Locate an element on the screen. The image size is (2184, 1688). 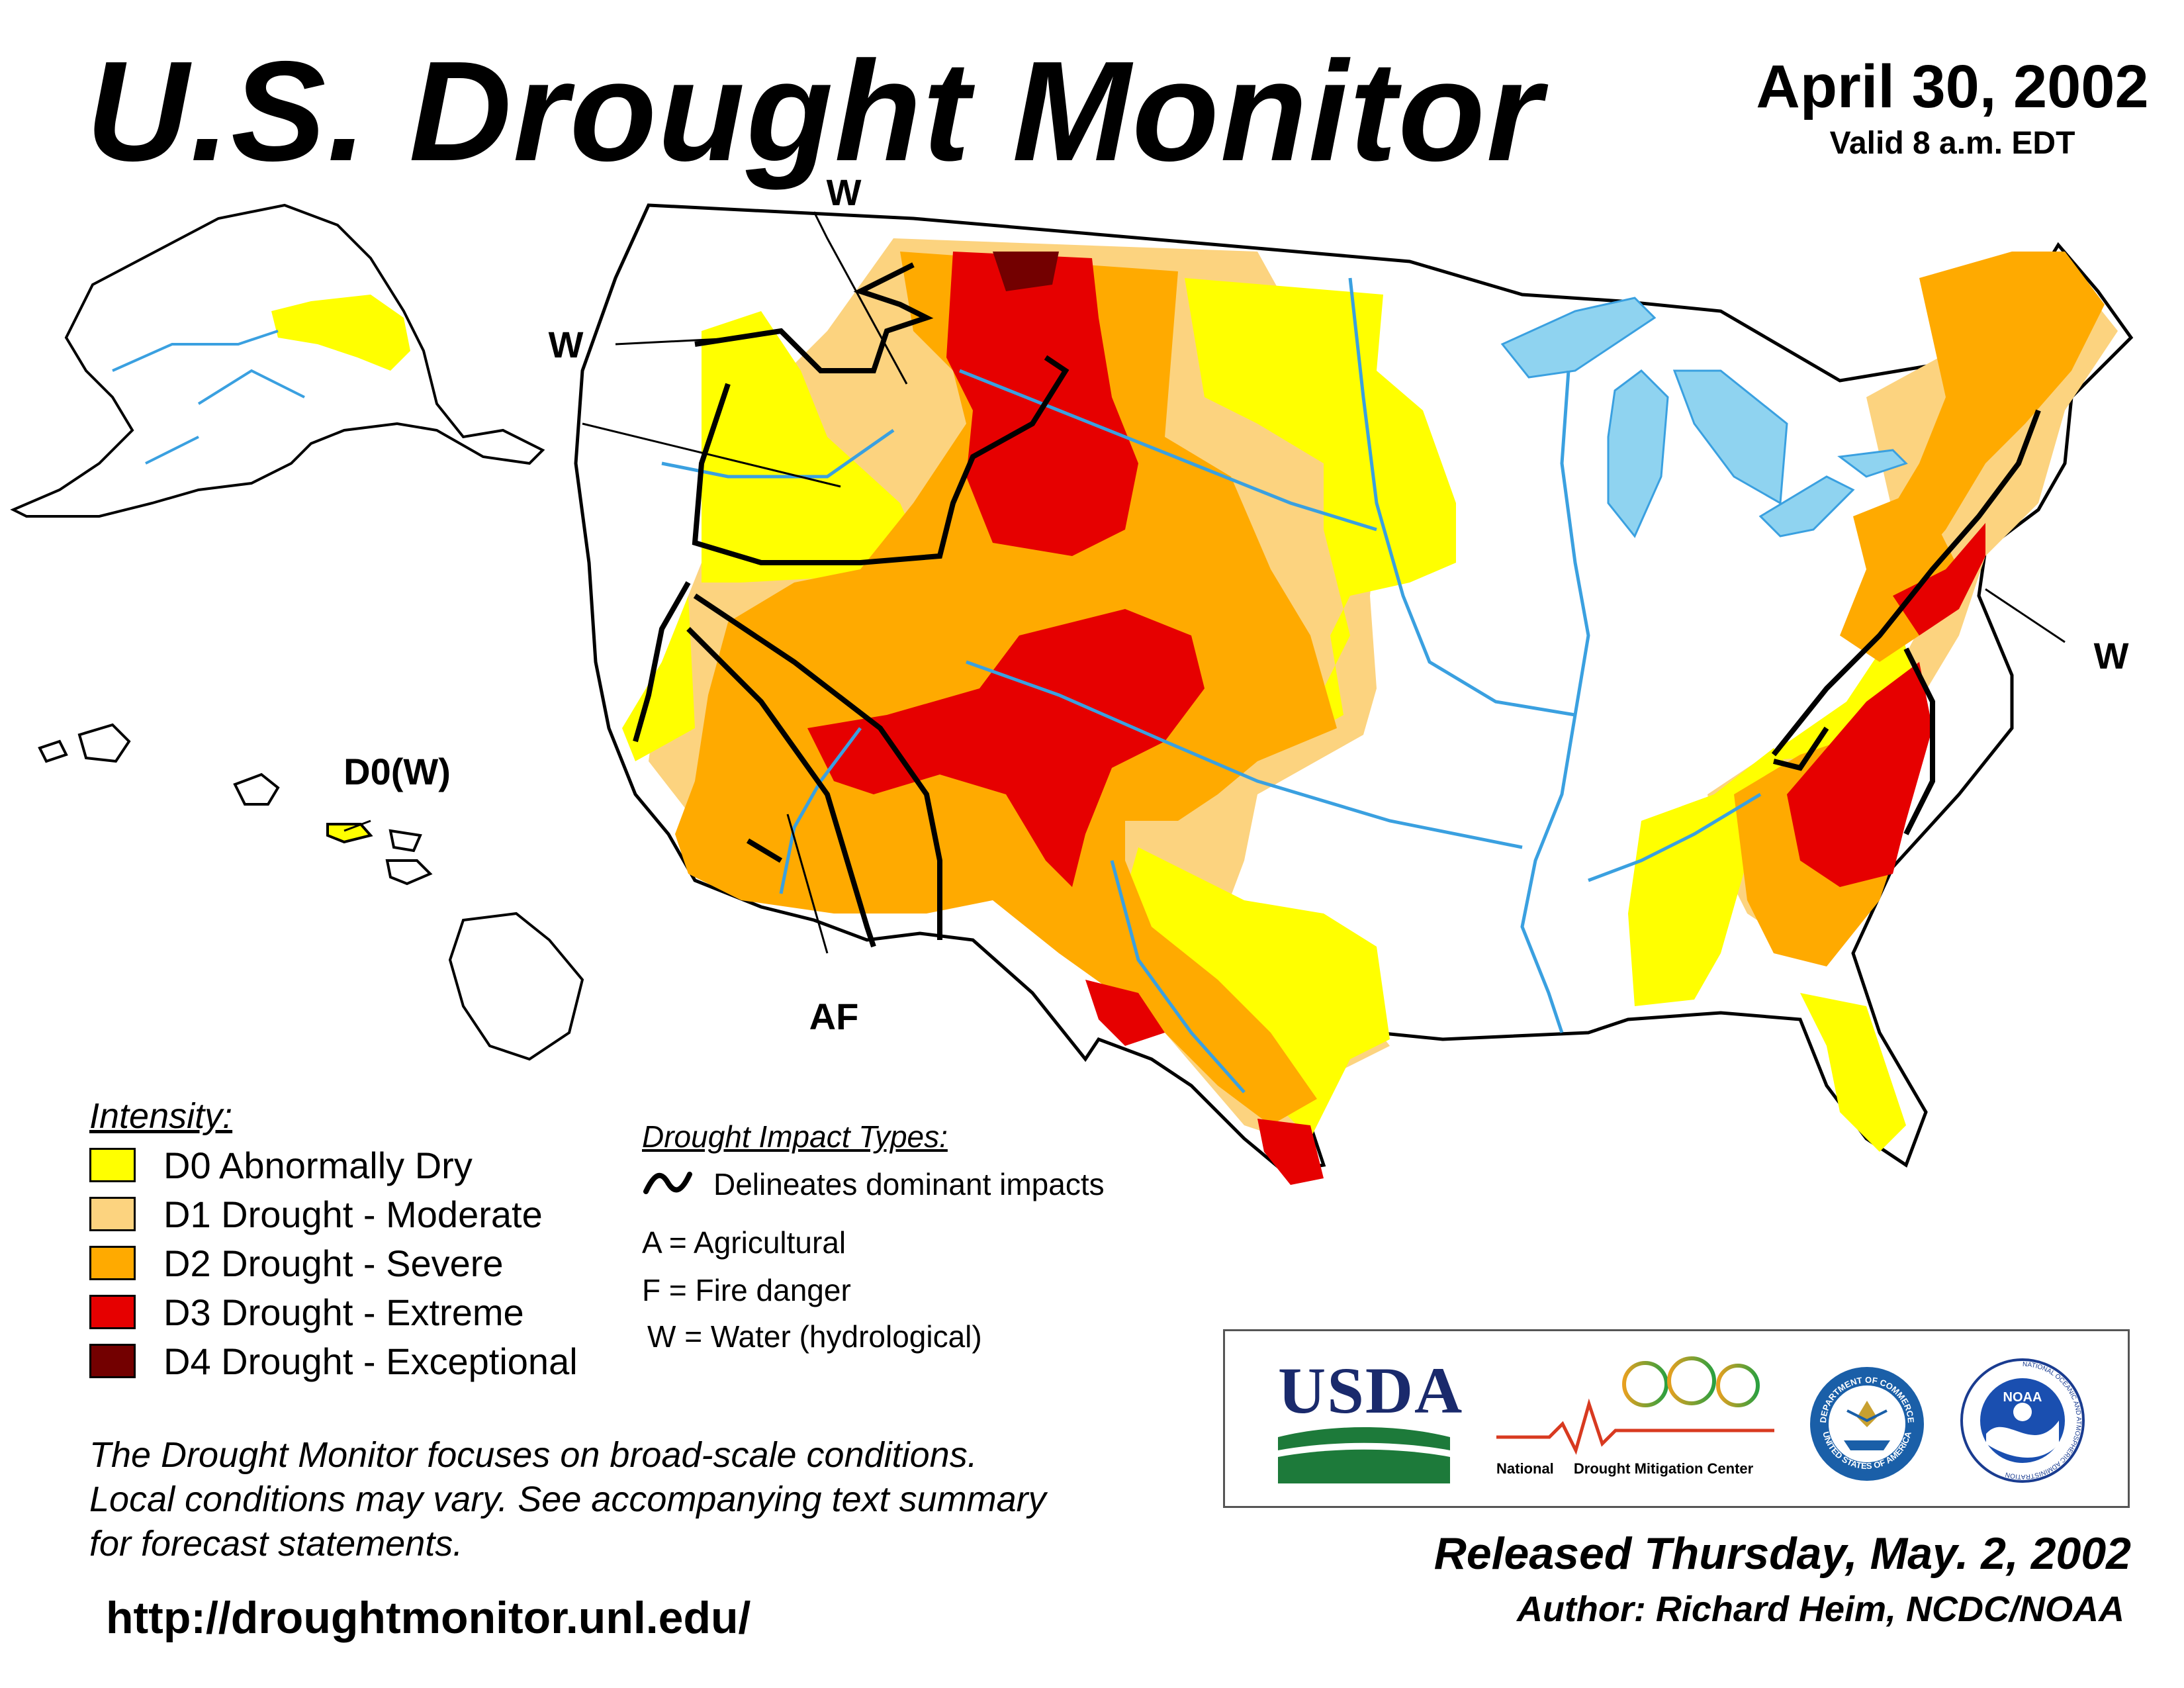
map-date: April 30, 2002 is located at coordinates (1952, 86).